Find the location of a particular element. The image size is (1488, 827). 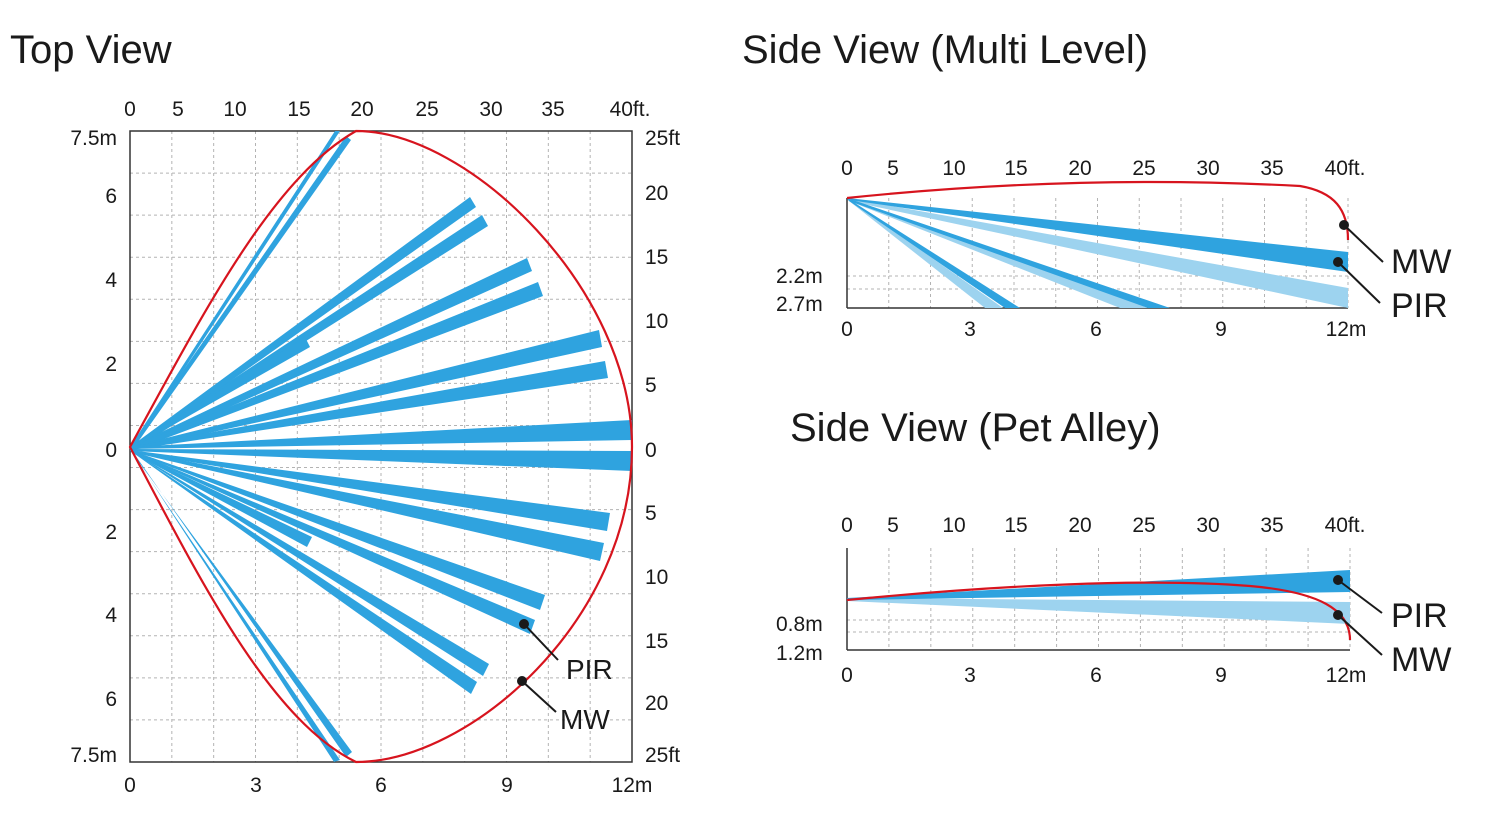

pet-m-axis: 0 3 6 9 12m is located at coordinates (1103, 675).